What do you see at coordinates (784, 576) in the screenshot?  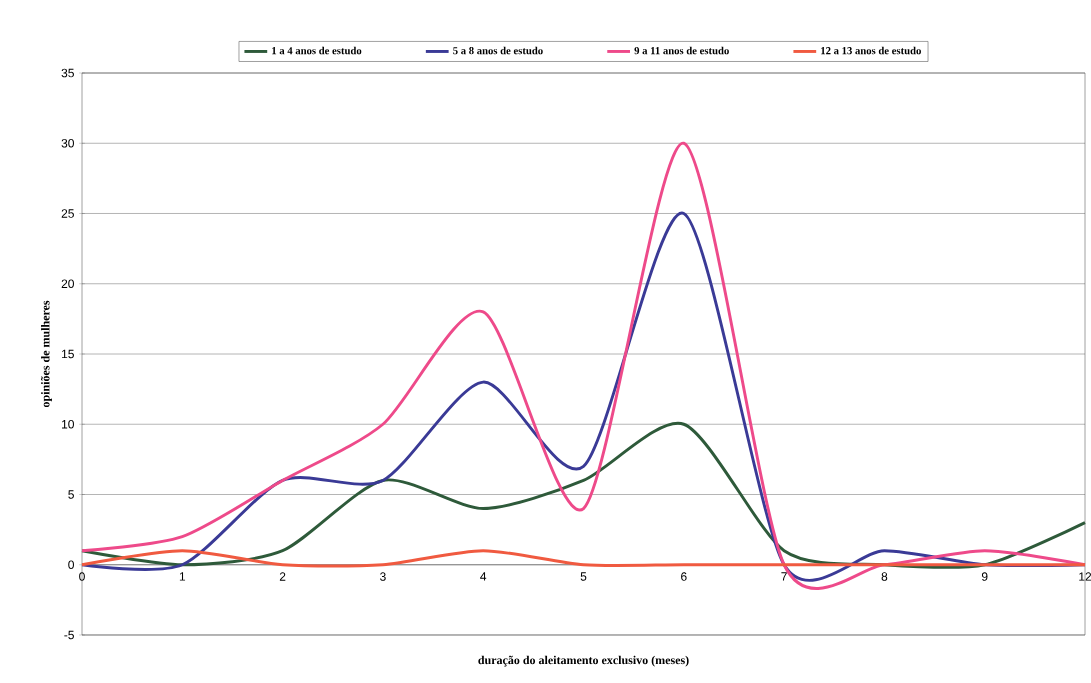 I see `x-tick-label: 7` at bounding box center [784, 576].